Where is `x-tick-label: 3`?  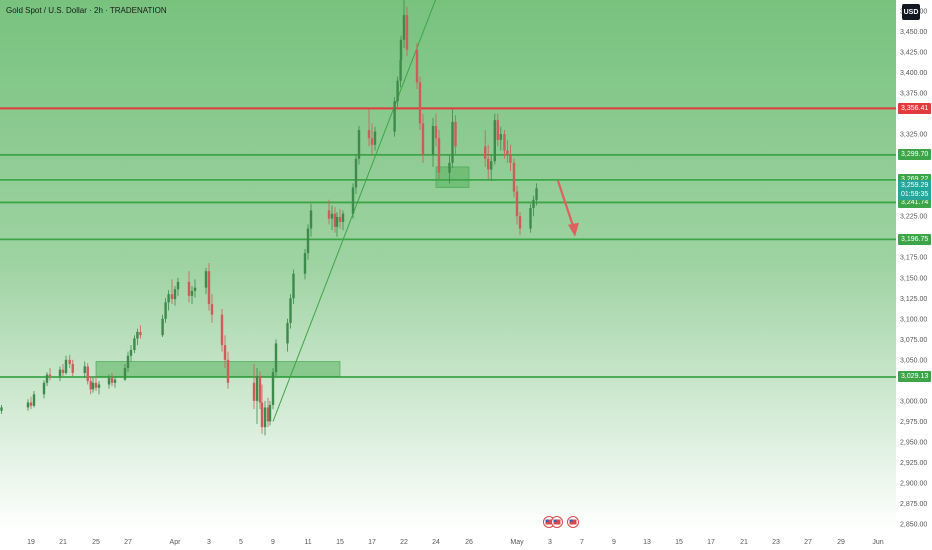
x-tick-label: 3 is located at coordinates (550, 542).